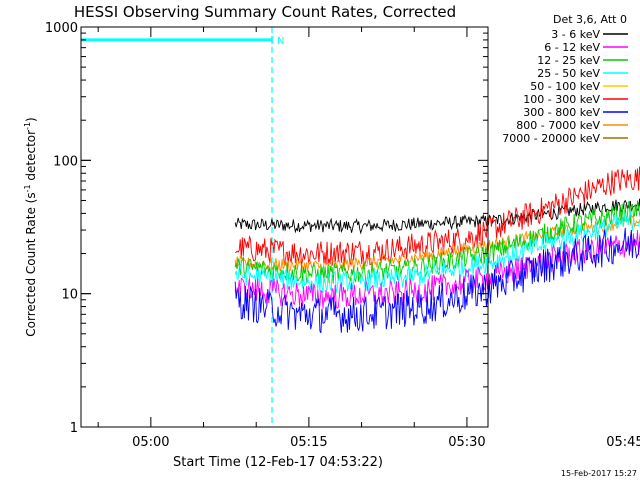 The width and height of the screenshot is (640, 480). Describe the element at coordinates (74, 428) in the screenshot. I see `y-tick-label: 1` at that location.